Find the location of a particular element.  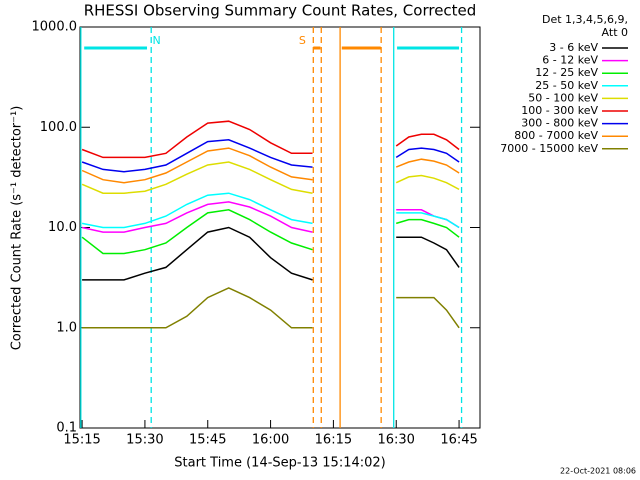

legend-label: 300 - 800 keV is located at coordinates (559, 123).